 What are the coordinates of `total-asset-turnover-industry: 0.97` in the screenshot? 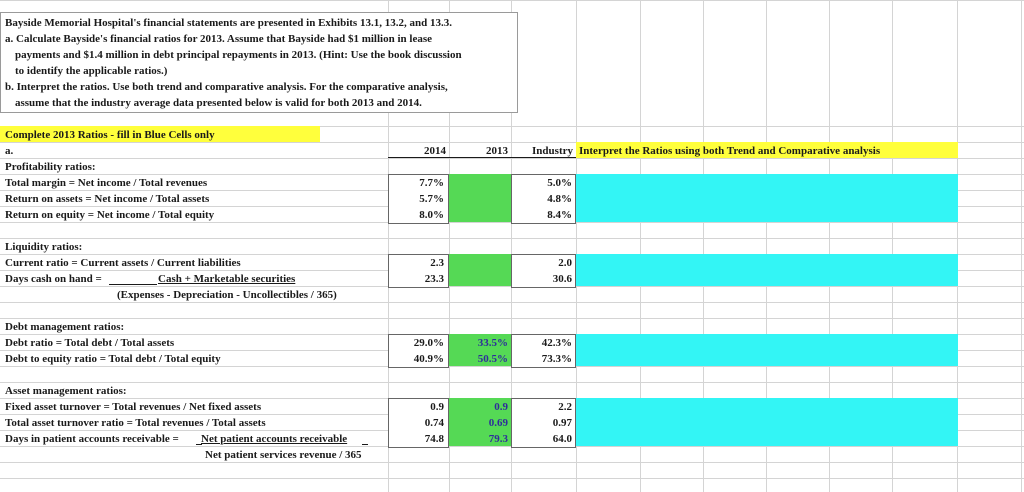 It's located at (562, 423).